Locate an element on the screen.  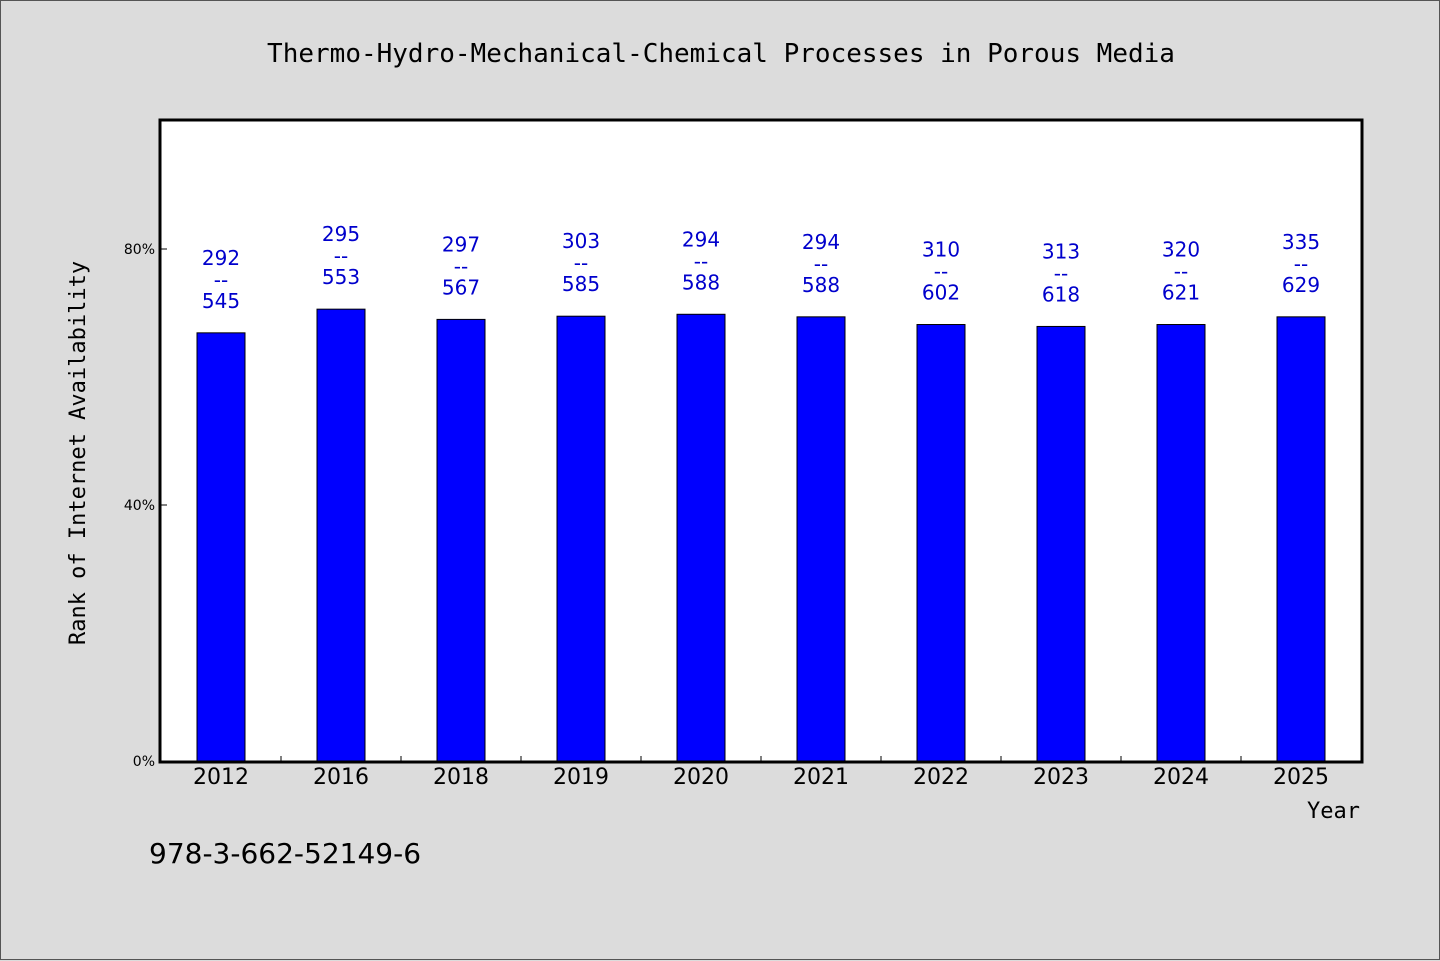
data-label-top-2021: 294 is located at coordinates (821, 242).